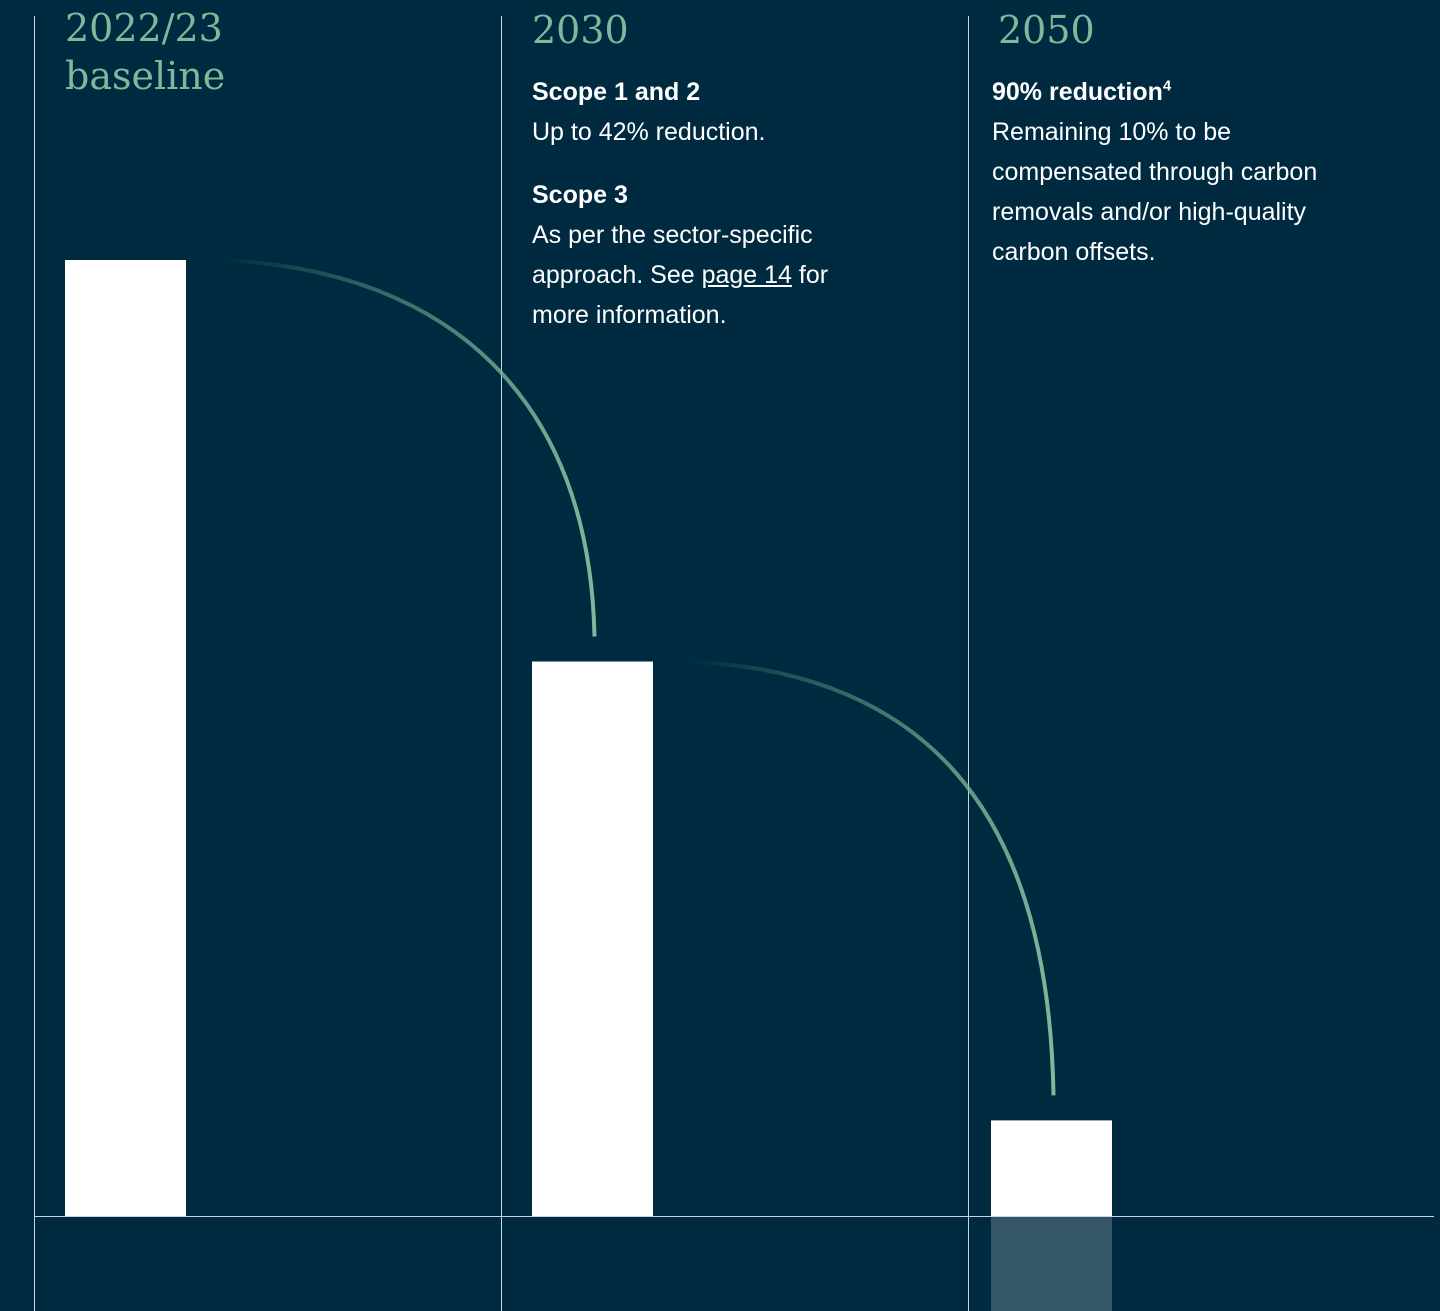  Describe the element at coordinates (1046, 30) in the screenshot. I see `category-label-2050: 2050` at that location.